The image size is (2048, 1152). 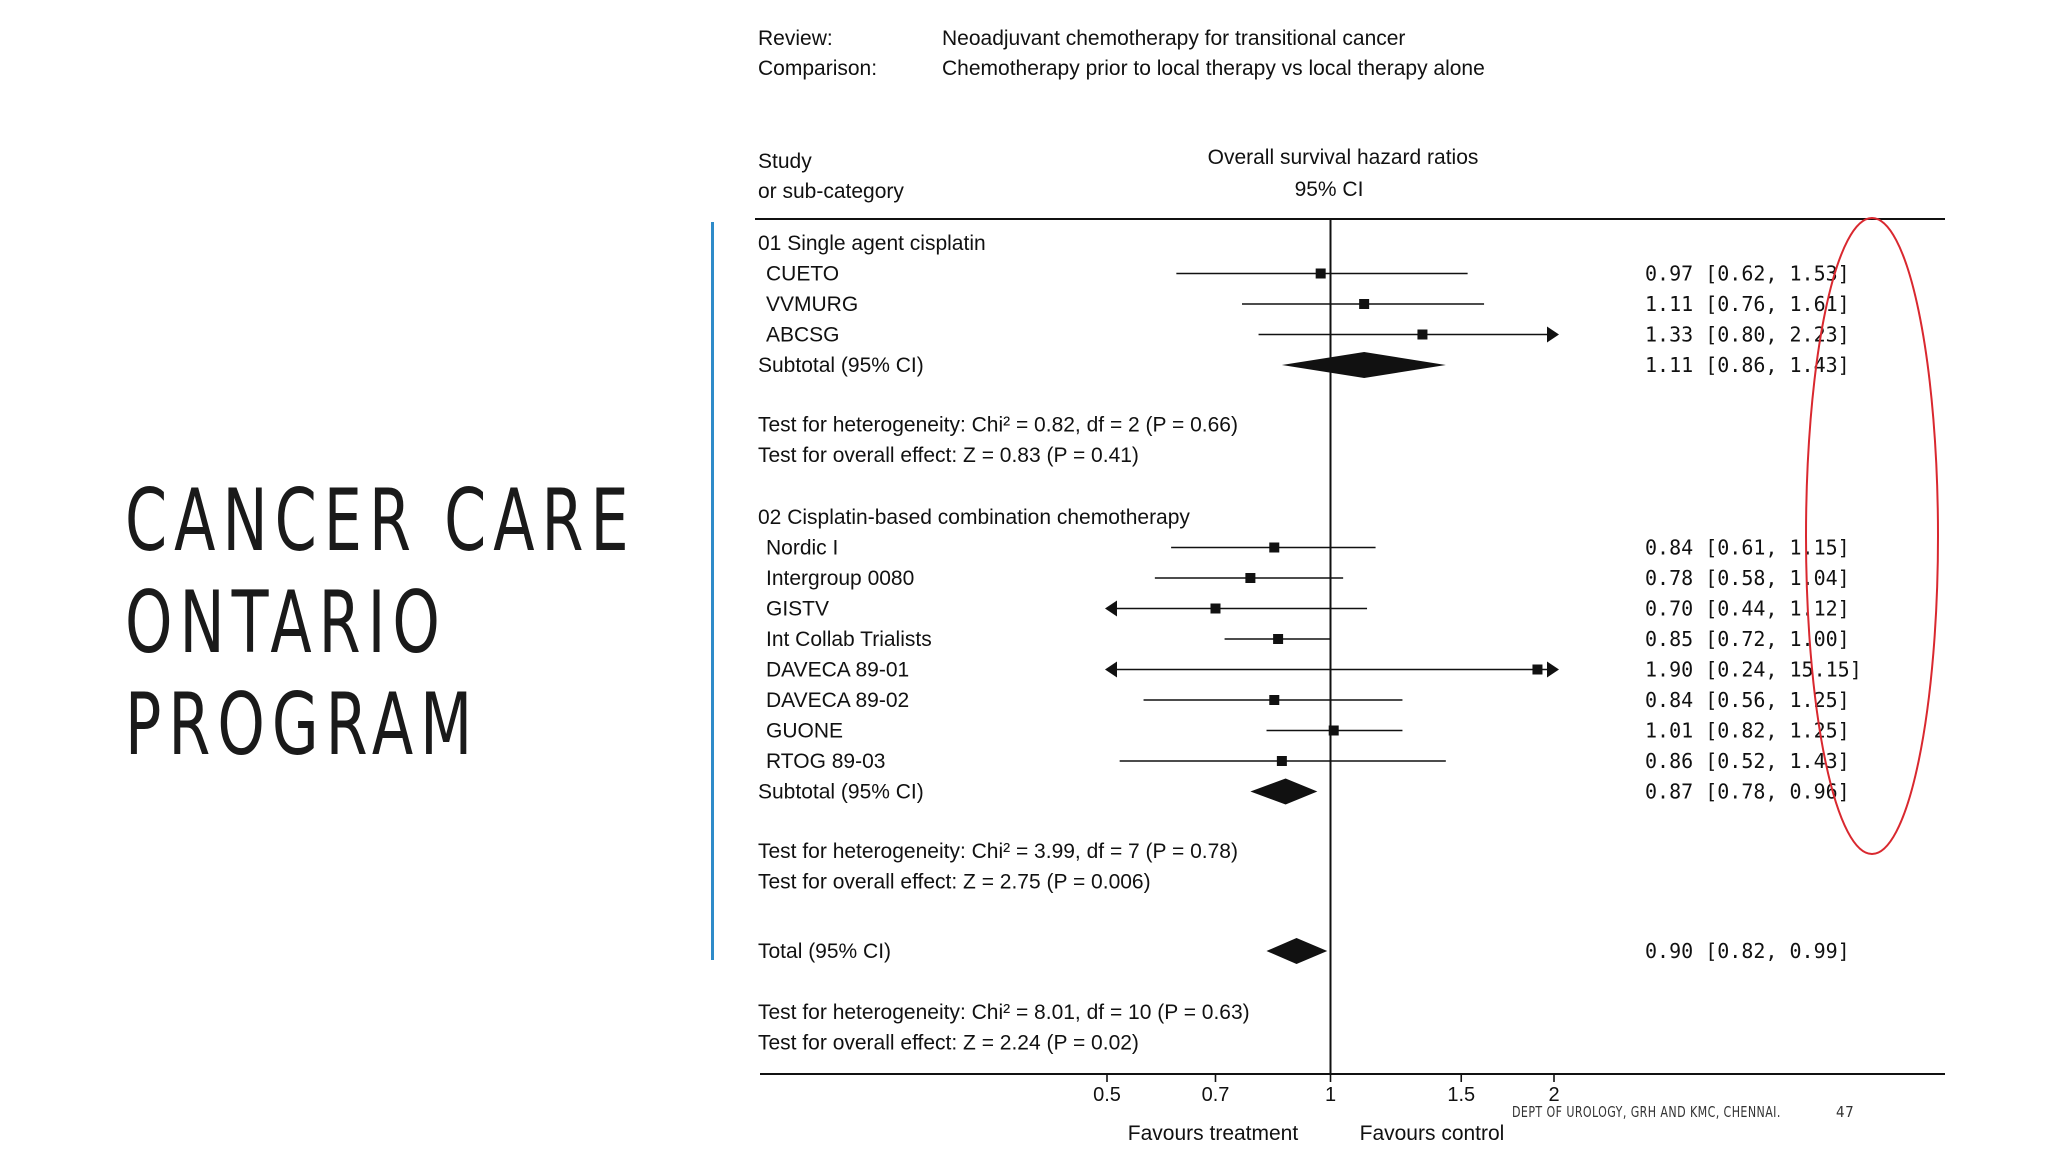 I want to click on study-name: ABCSG, so click(x=803, y=335).